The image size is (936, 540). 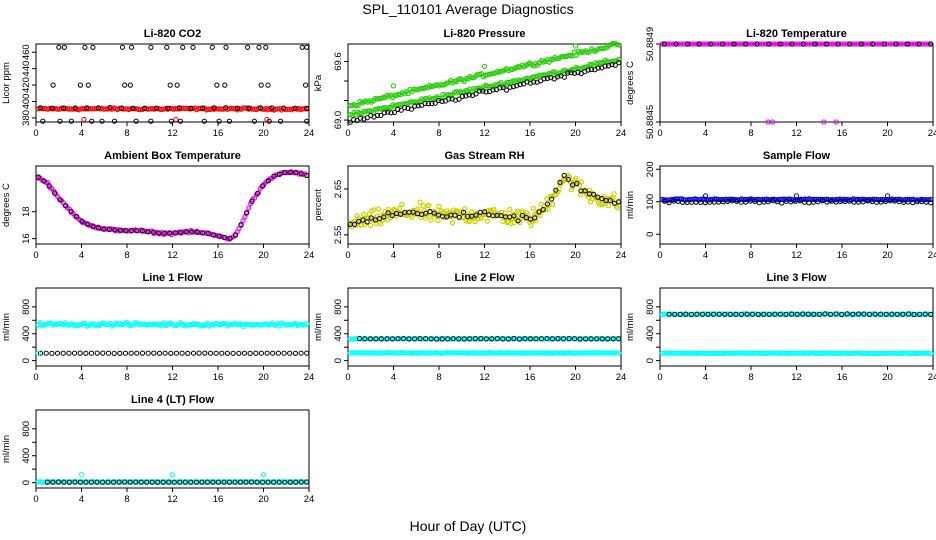 What do you see at coordinates (338, 120) in the screenshot?
I see `y-tick-label: 69.0` at bounding box center [338, 120].